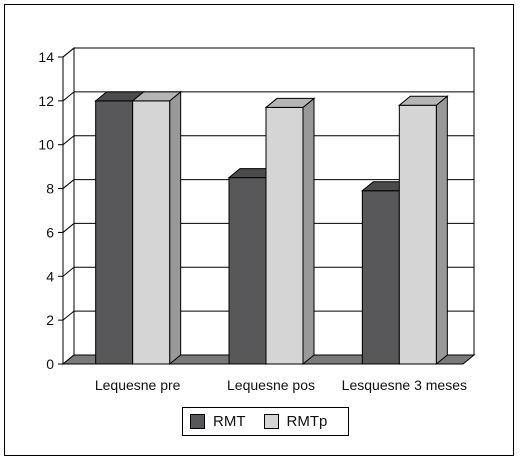 This screenshot has width=521, height=463. What do you see at coordinates (46, 57) in the screenshot?
I see `y-tick-label: 14` at bounding box center [46, 57].